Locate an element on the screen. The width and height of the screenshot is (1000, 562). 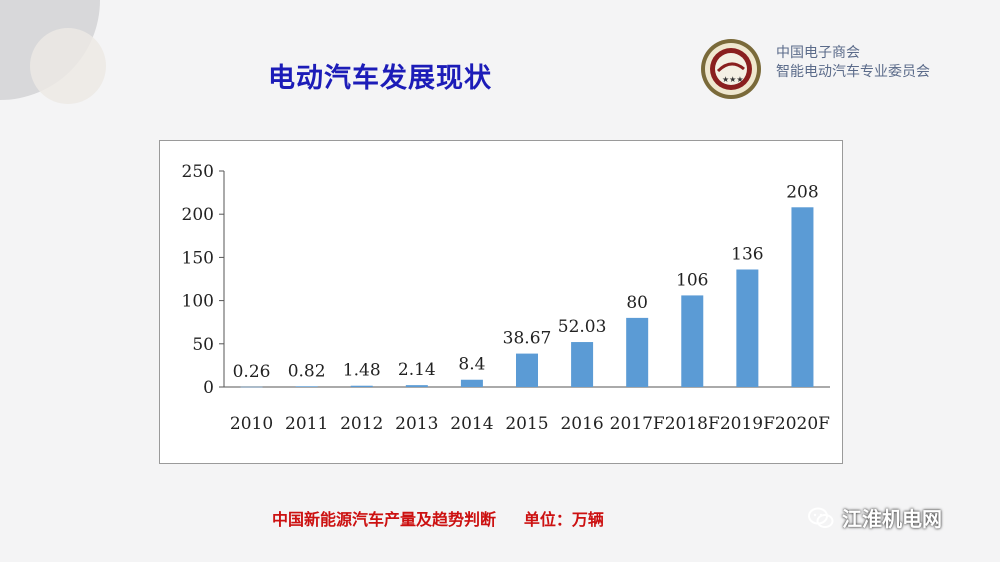
bar-2015 is located at coordinates (527, 370).